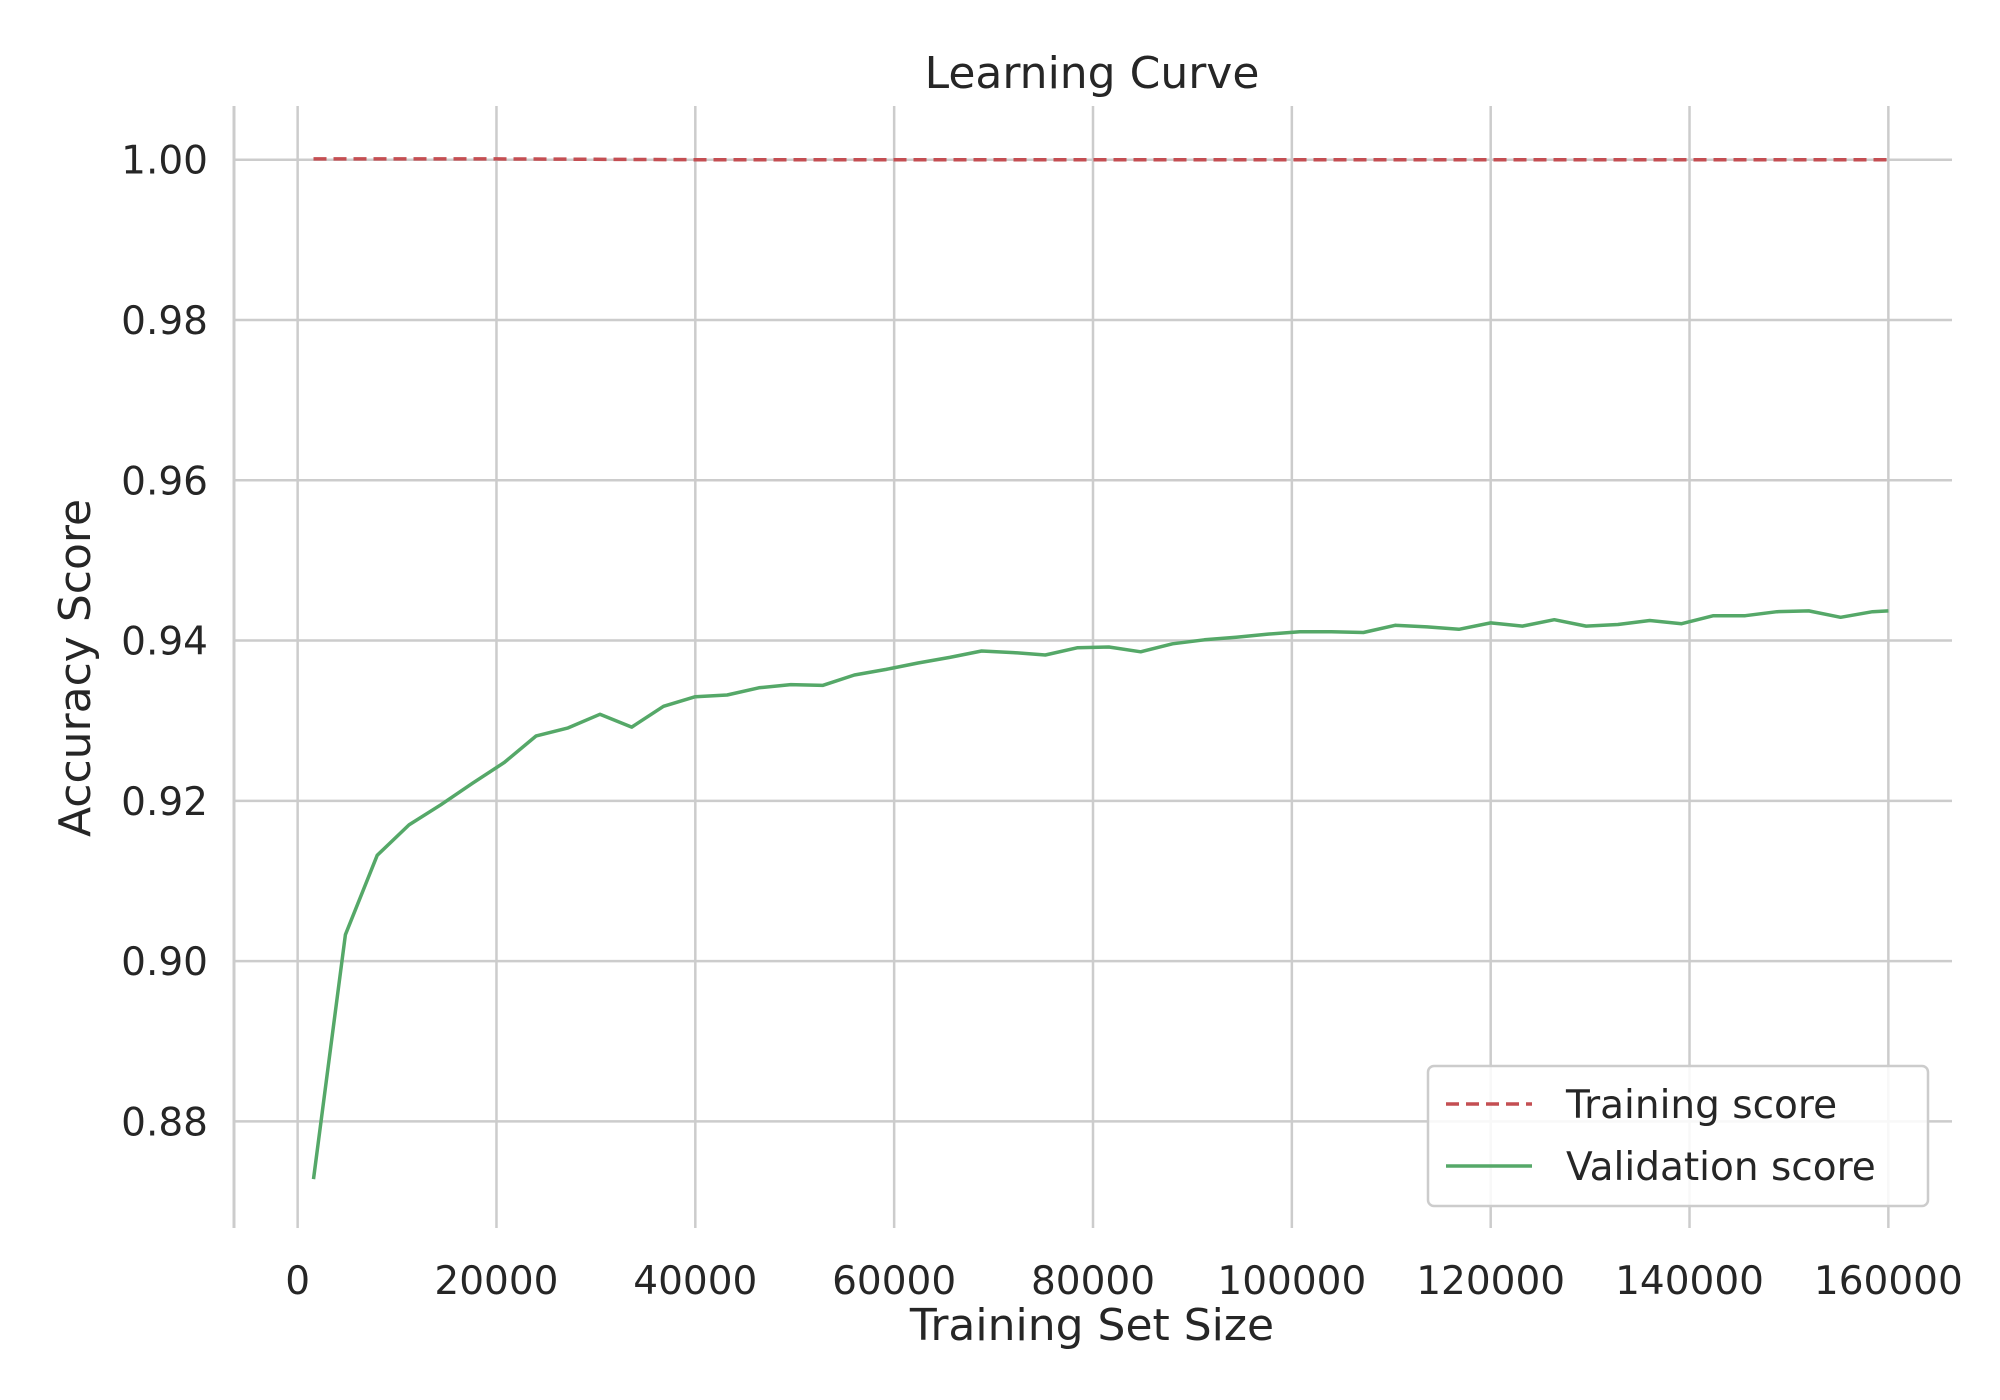 The height and width of the screenshot is (1400, 2000). I want to click on y-tick-label: 0.90, so click(164, 962).